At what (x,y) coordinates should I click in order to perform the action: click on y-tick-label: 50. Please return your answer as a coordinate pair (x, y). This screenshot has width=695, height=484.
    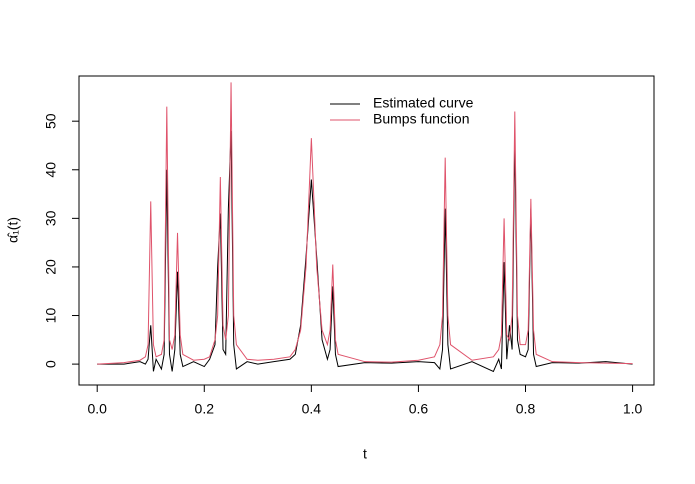
    Looking at the image, I should click on (51, 121).